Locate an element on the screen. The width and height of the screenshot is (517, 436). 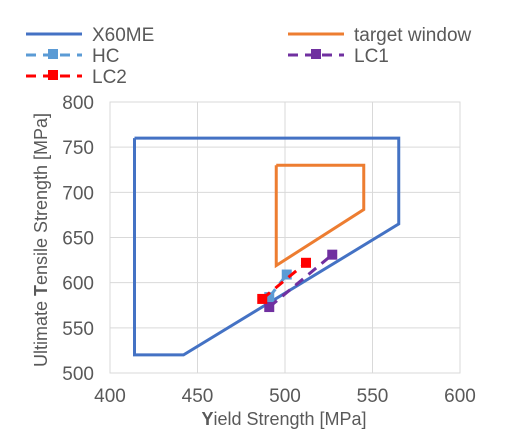
y-axis-title-rest: ensile Strength [MPa] is located at coordinates (41, 199).